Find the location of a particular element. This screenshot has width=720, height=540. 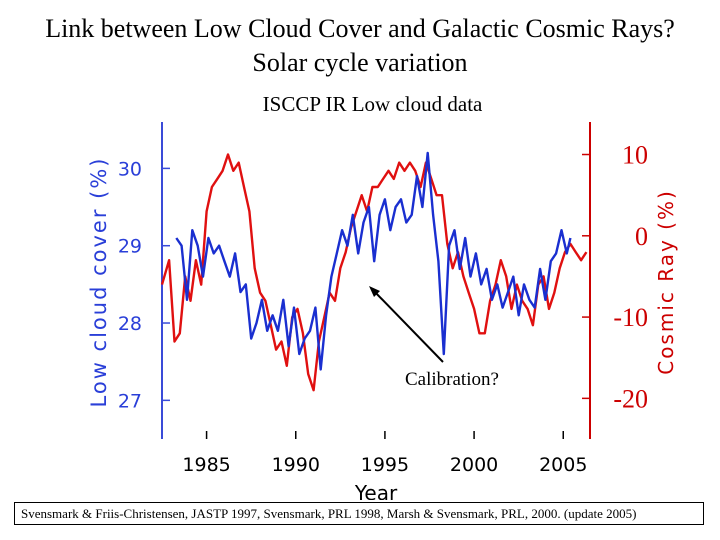

right-tick-label: -20 is located at coordinates (630, 398).